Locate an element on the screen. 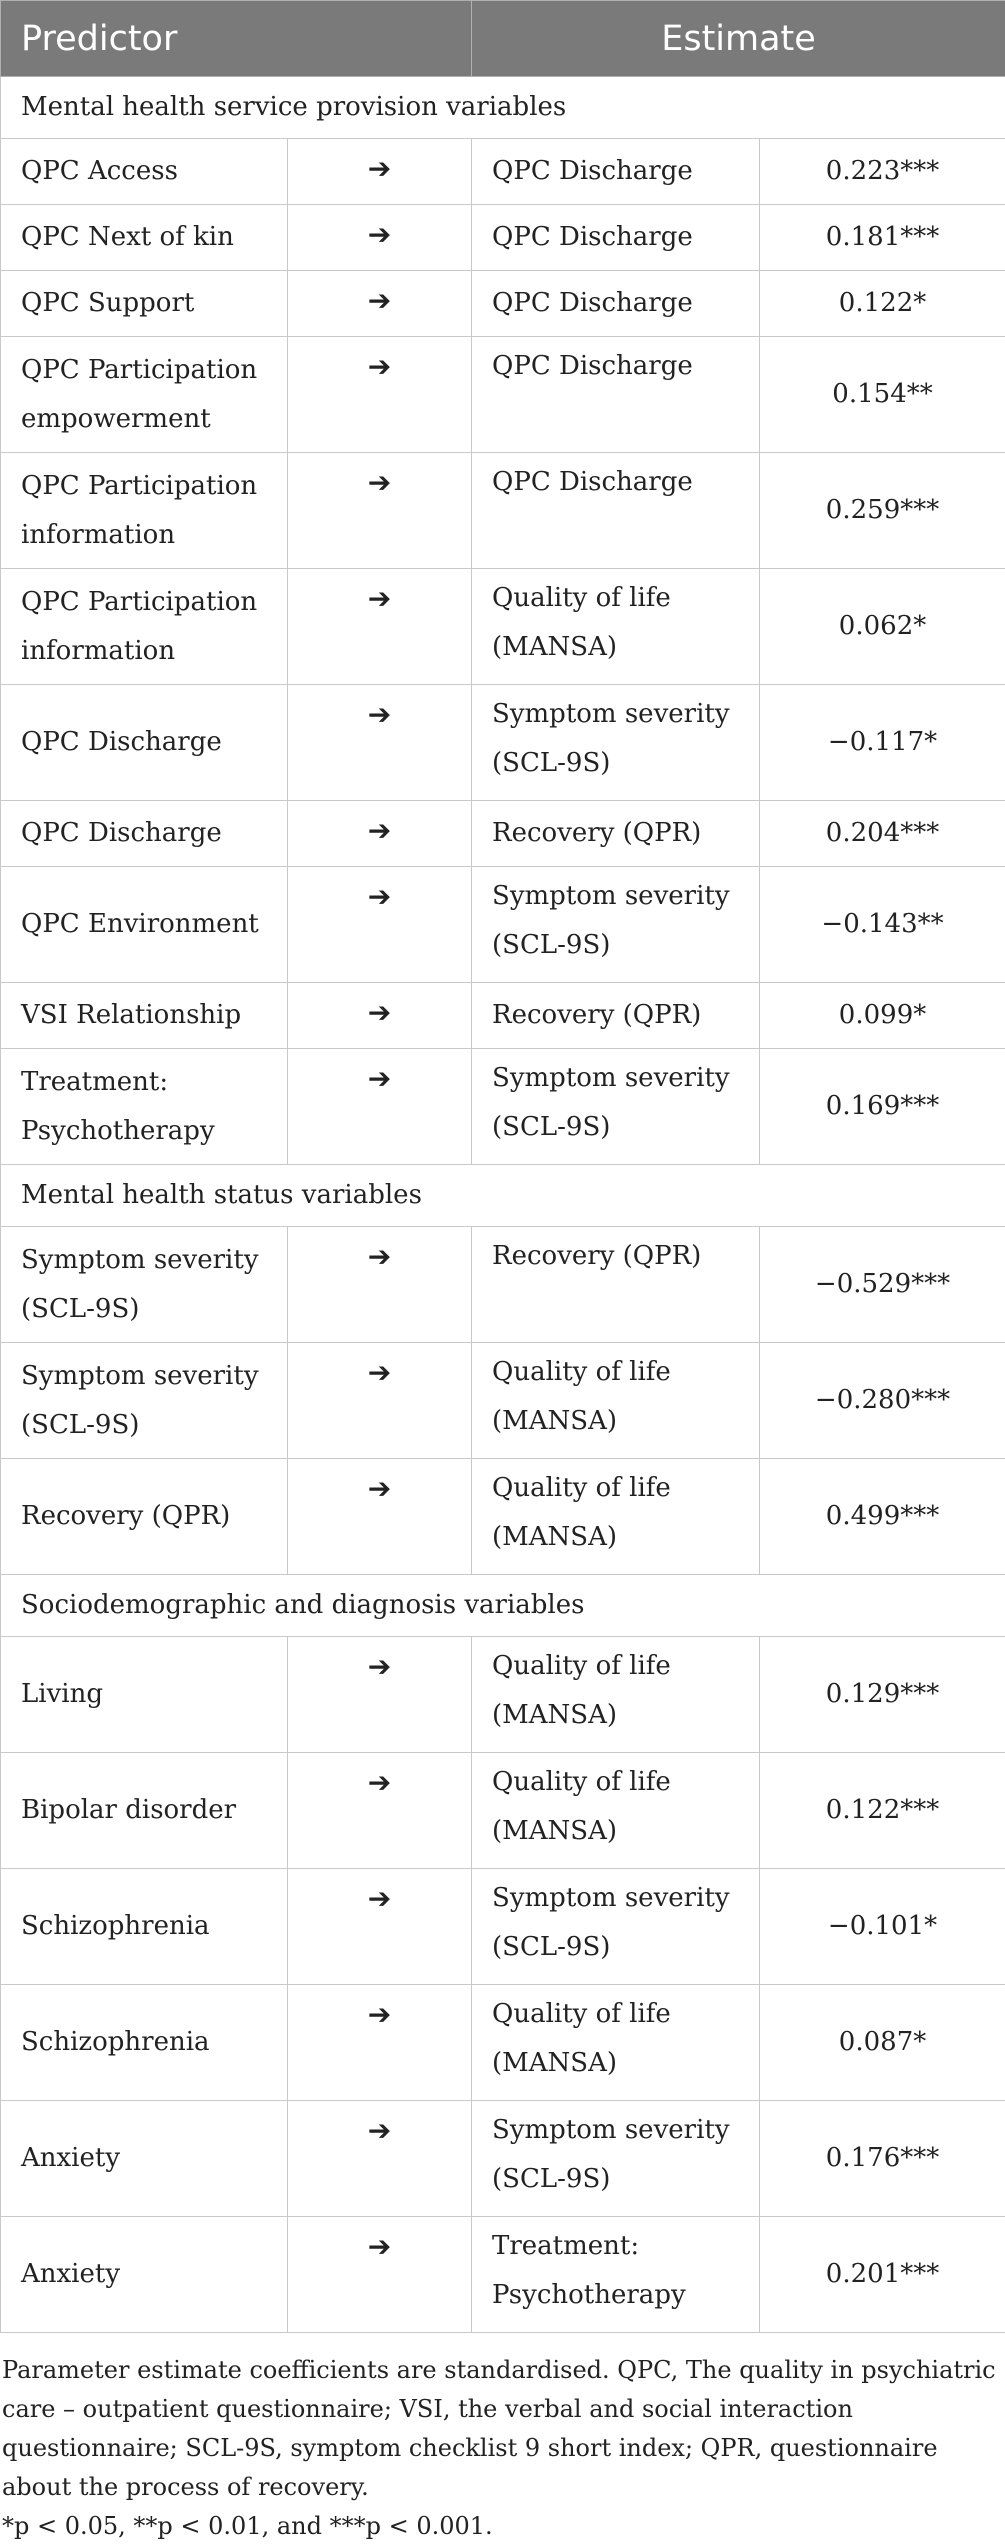  section-row: Mental health status variables is located at coordinates (503, 1196).